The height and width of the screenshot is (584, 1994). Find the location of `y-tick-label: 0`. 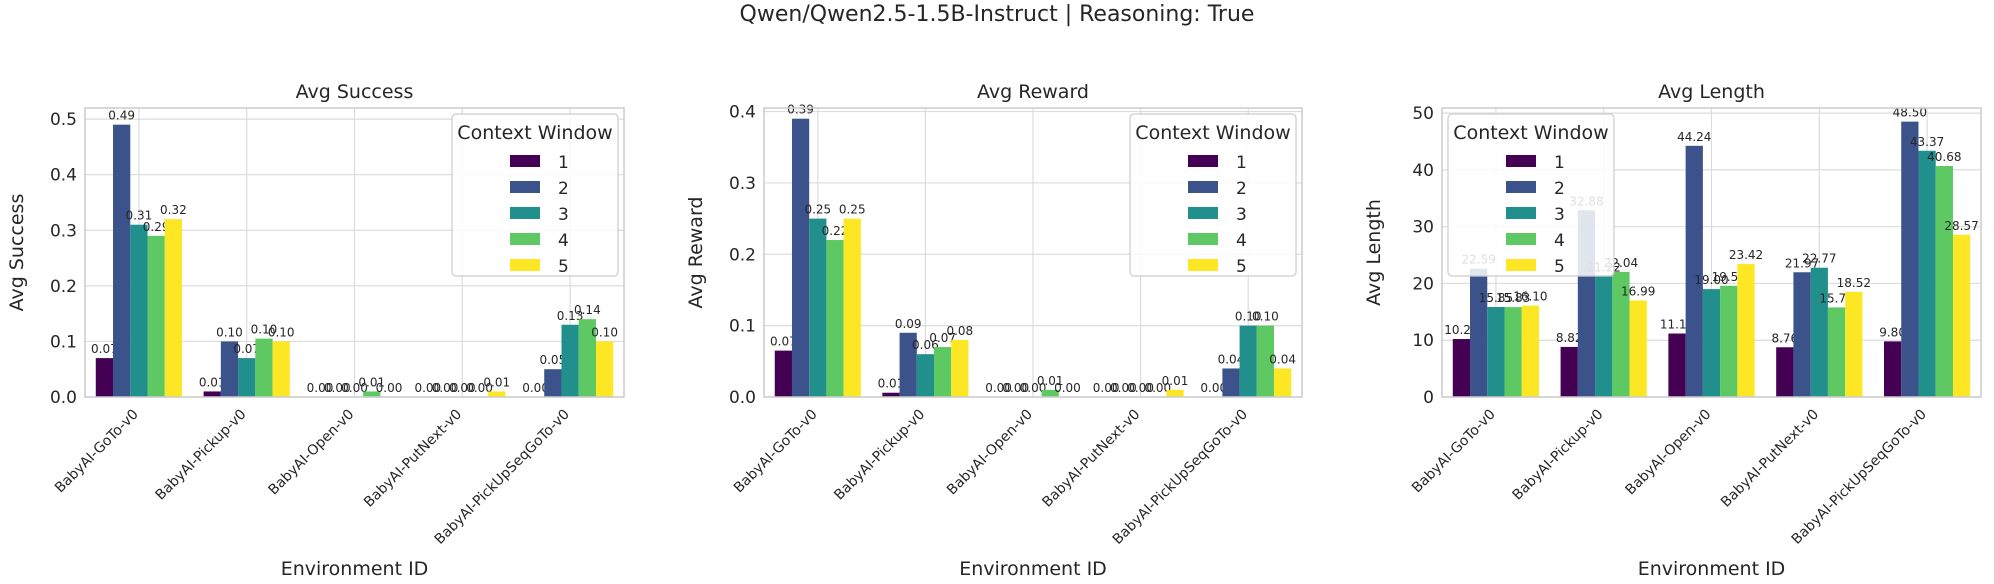

y-tick-label: 0 is located at coordinates (1428, 398).